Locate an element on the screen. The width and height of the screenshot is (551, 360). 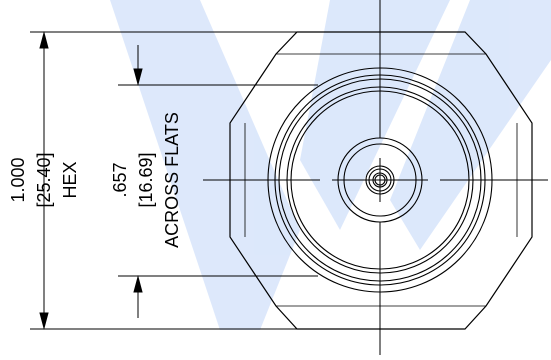
hex-inches-text: 1.000 is located at coordinates (18, 179).